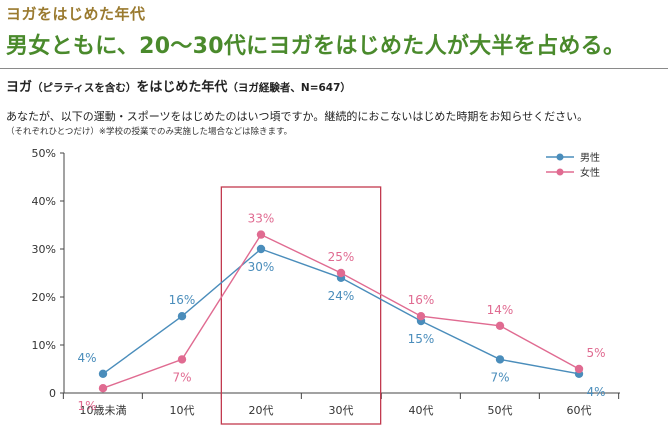  What do you see at coordinates (44, 297) in the screenshot?
I see `y-tick-label: 20%` at bounding box center [44, 297].